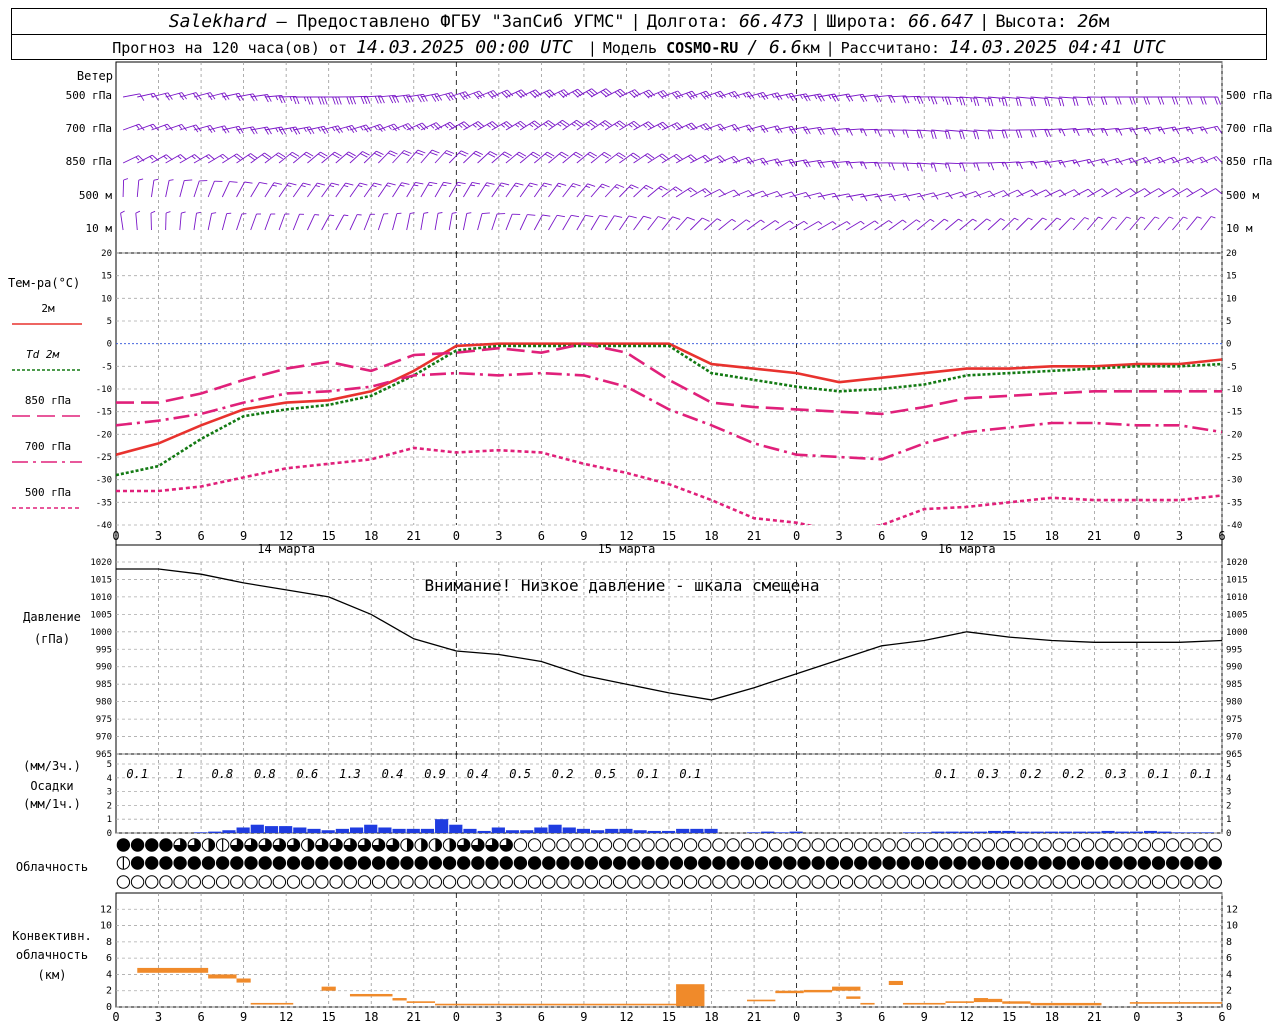 This screenshot has width=1280, height=1024. What do you see at coordinates (104, 720) in the screenshot?
I see `pressure-tick-left: 975` at bounding box center [104, 720].